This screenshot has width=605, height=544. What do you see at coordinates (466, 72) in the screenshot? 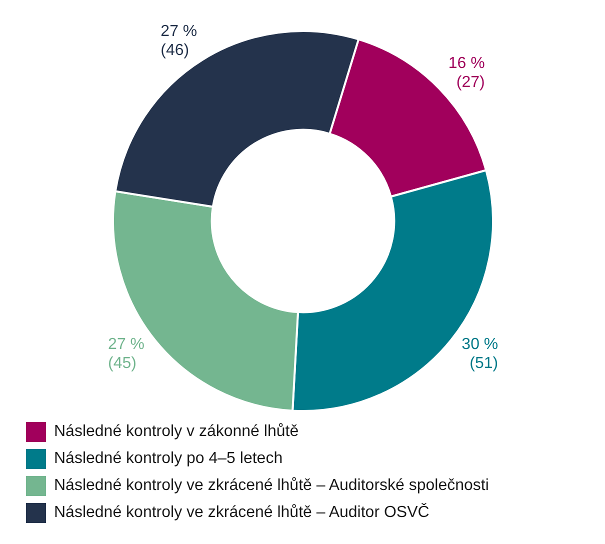
I see `data-label: 16 % (27)` at bounding box center [466, 72].